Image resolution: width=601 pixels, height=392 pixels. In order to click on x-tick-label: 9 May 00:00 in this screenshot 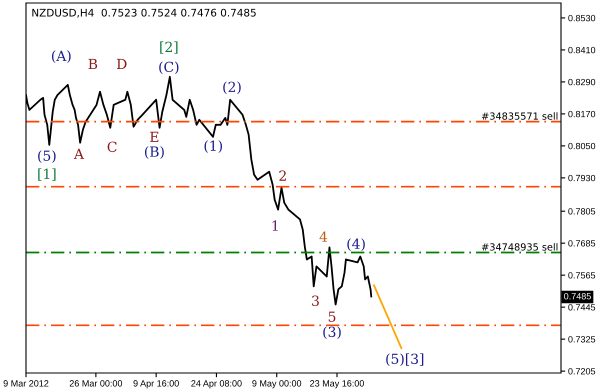, I will do `click(277, 384)`.